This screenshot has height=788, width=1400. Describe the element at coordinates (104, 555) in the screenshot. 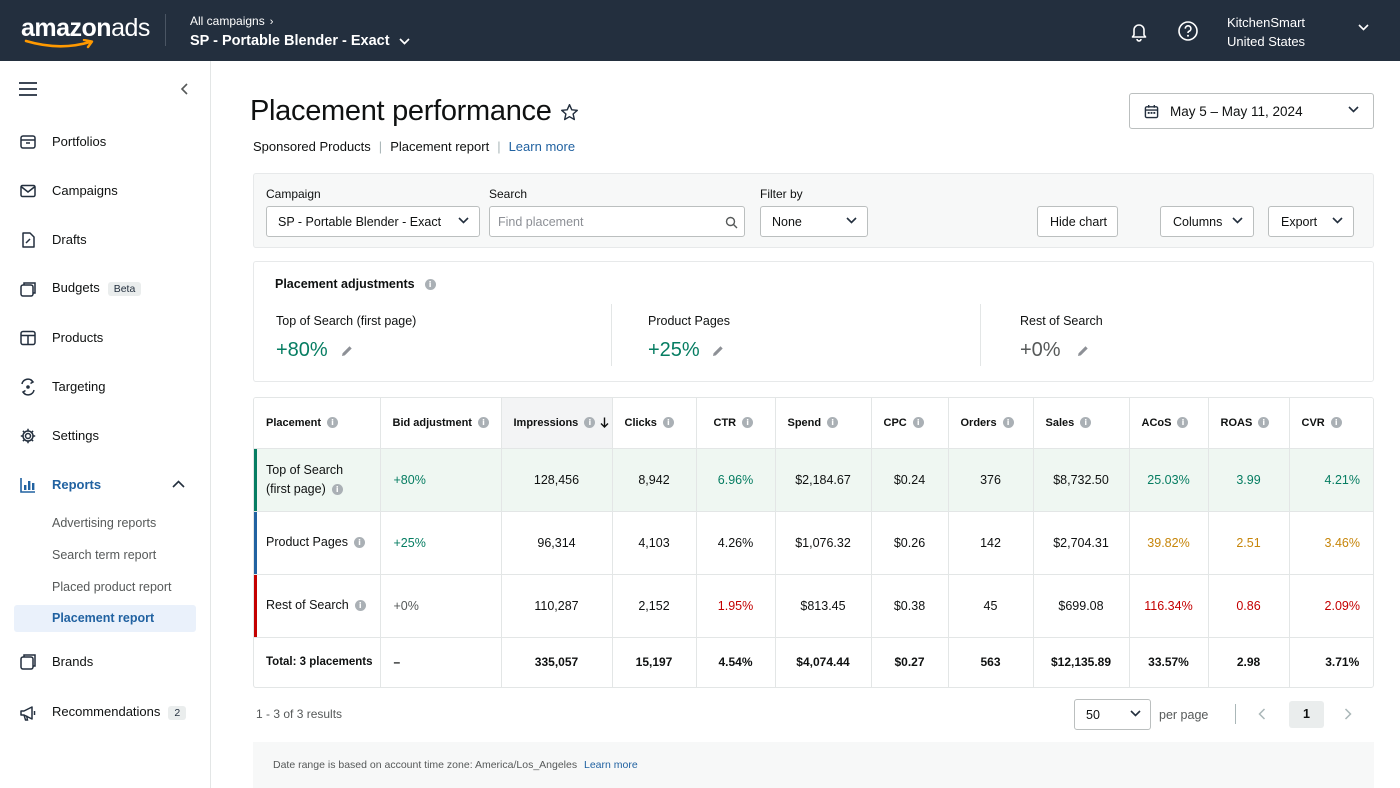

I see `sidebar-subitem-search-term-report: Search term report` at that location.